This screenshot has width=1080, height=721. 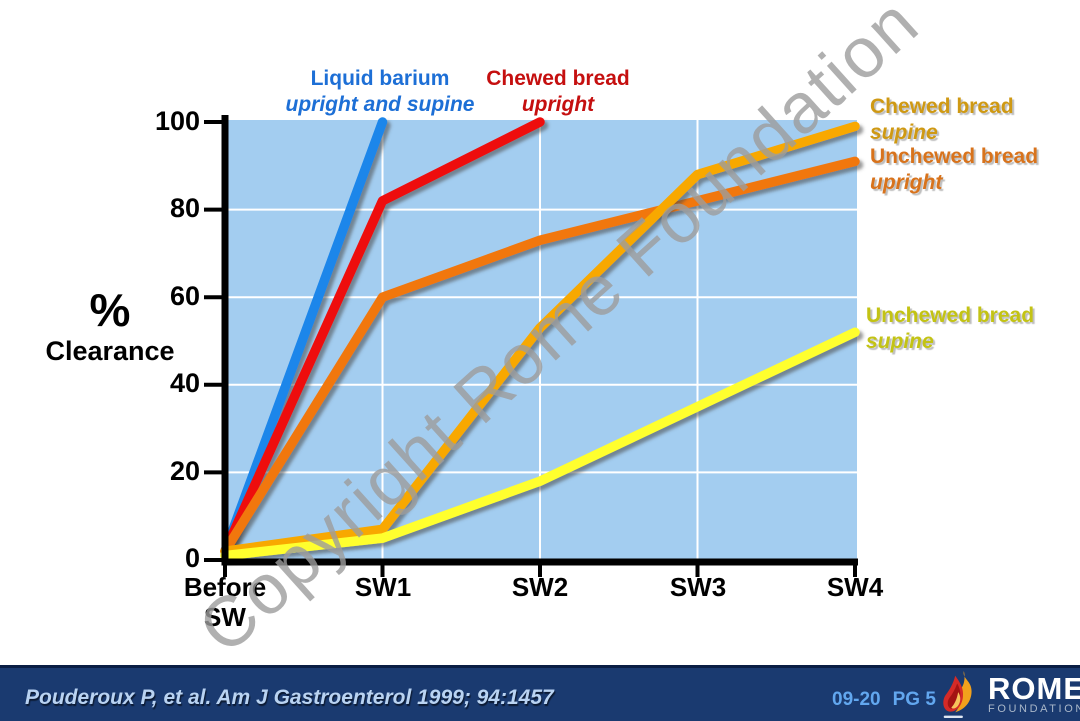 I want to click on slide-page-number: PG 5, so click(x=914, y=699).